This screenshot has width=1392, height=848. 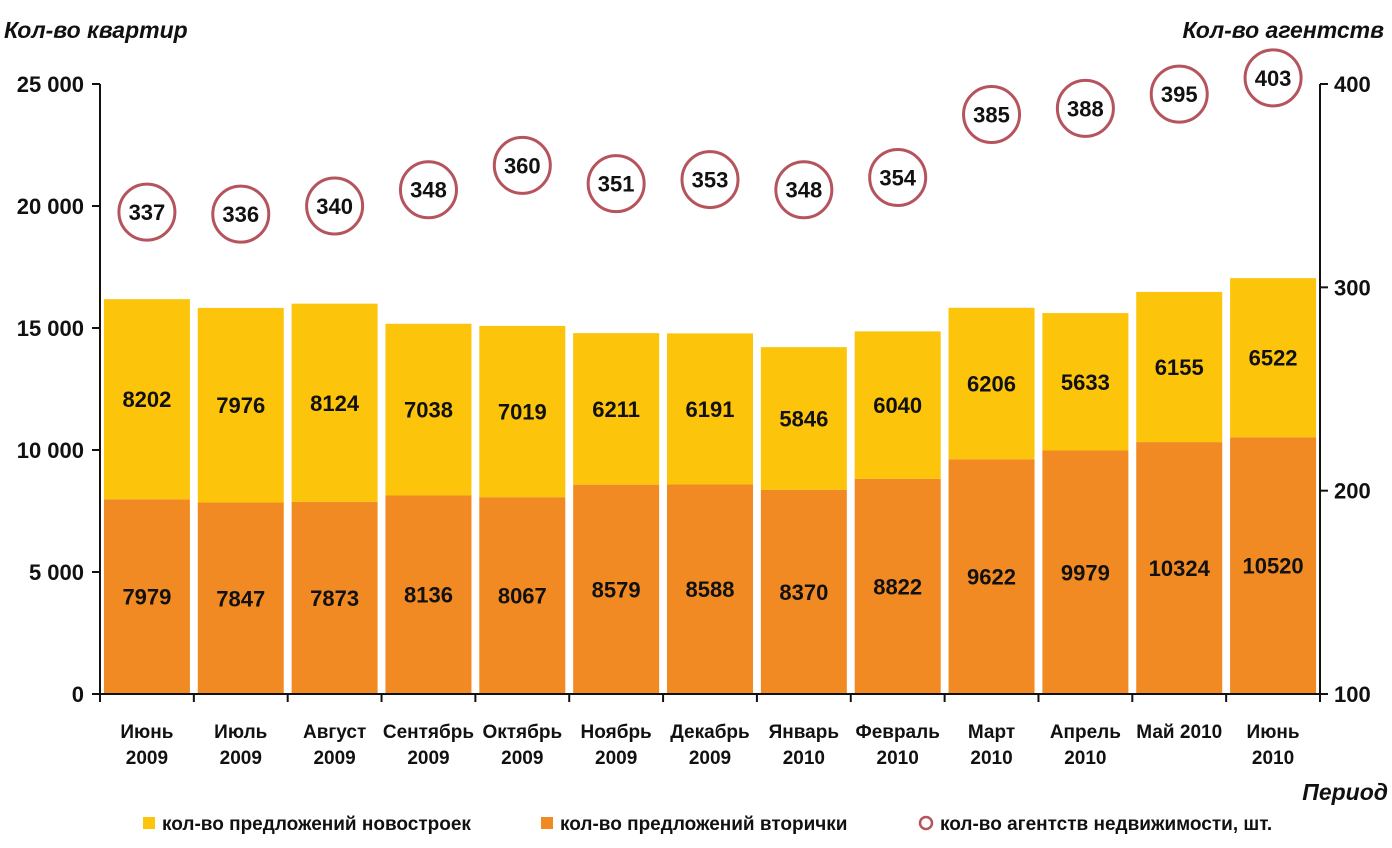 I want to click on x-tick-label: Май 2010, so click(x=1179, y=732).